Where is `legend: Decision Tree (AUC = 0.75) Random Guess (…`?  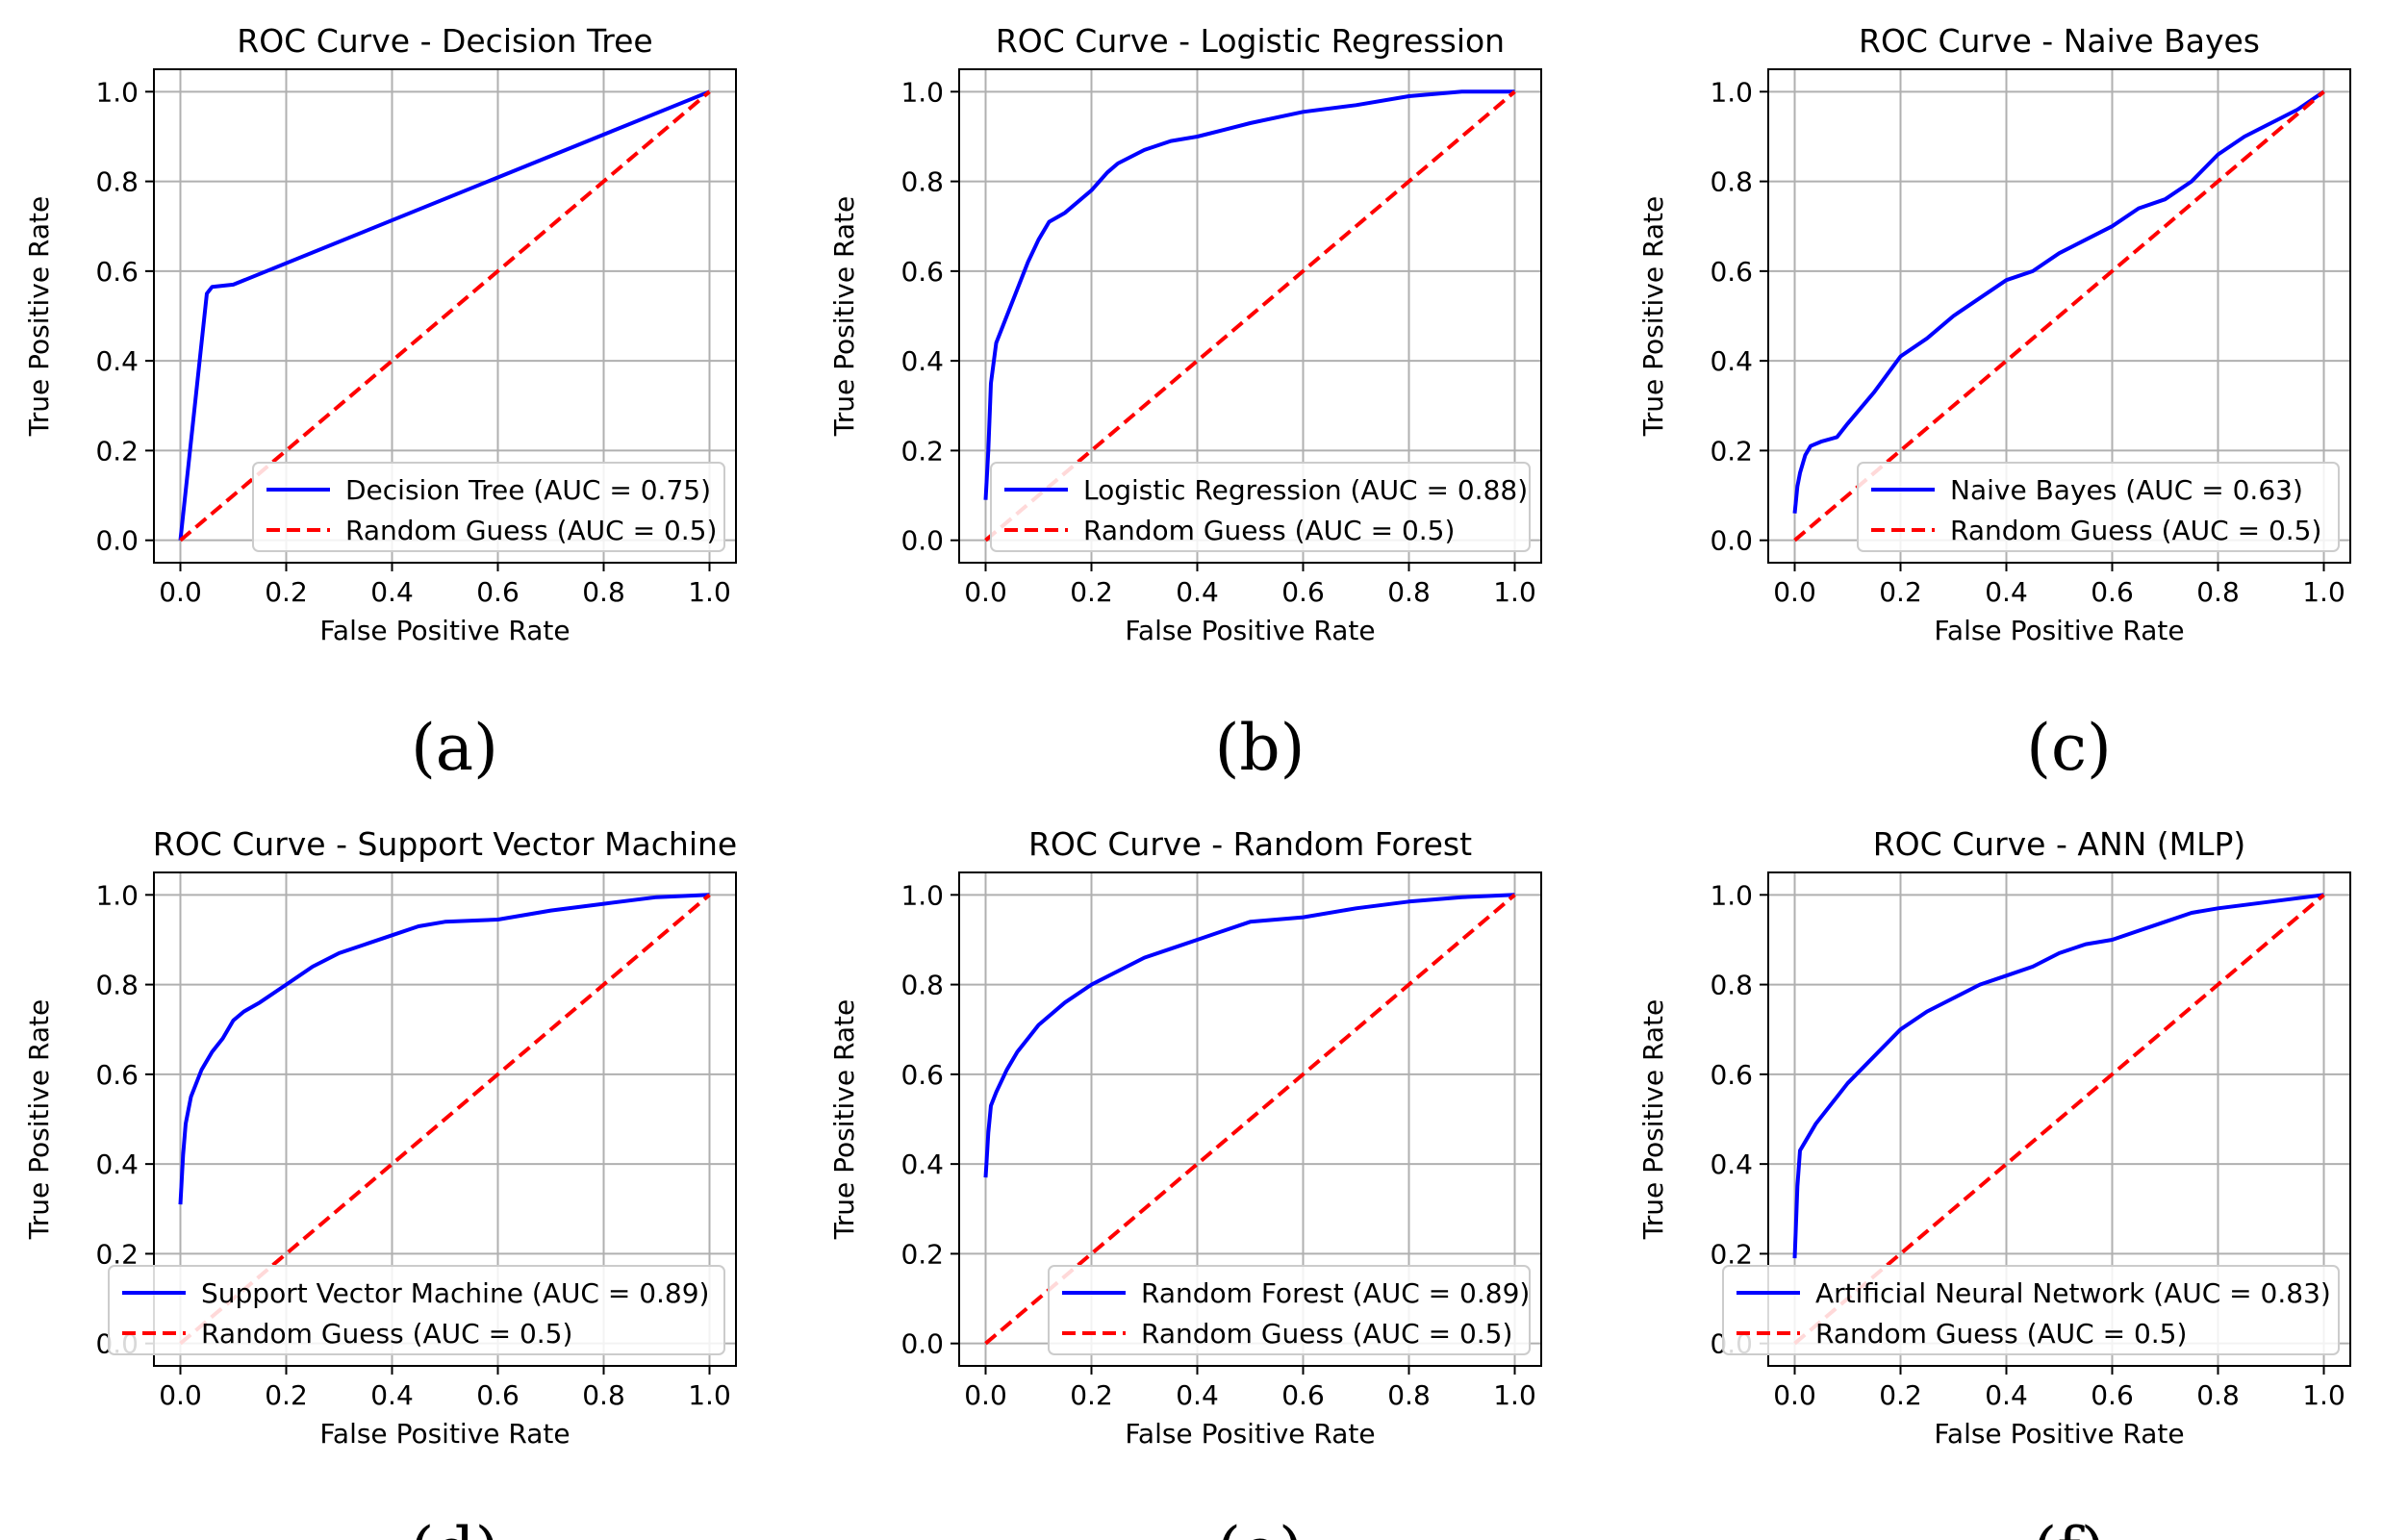 legend: Decision Tree (AUC = 0.75) Random Guess (… is located at coordinates (488, 507).